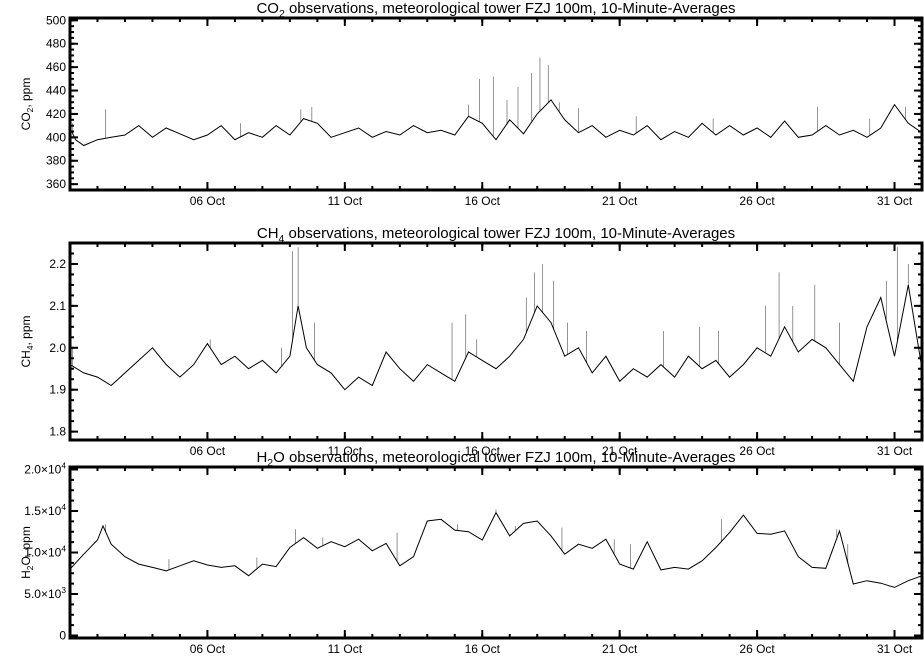 Image resolution: width=924 pixels, height=659 pixels. What do you see at coordinates (56, 20) in the screenshot?
I see `y-tick-label-8: 500` at bounding box center [56, 20].